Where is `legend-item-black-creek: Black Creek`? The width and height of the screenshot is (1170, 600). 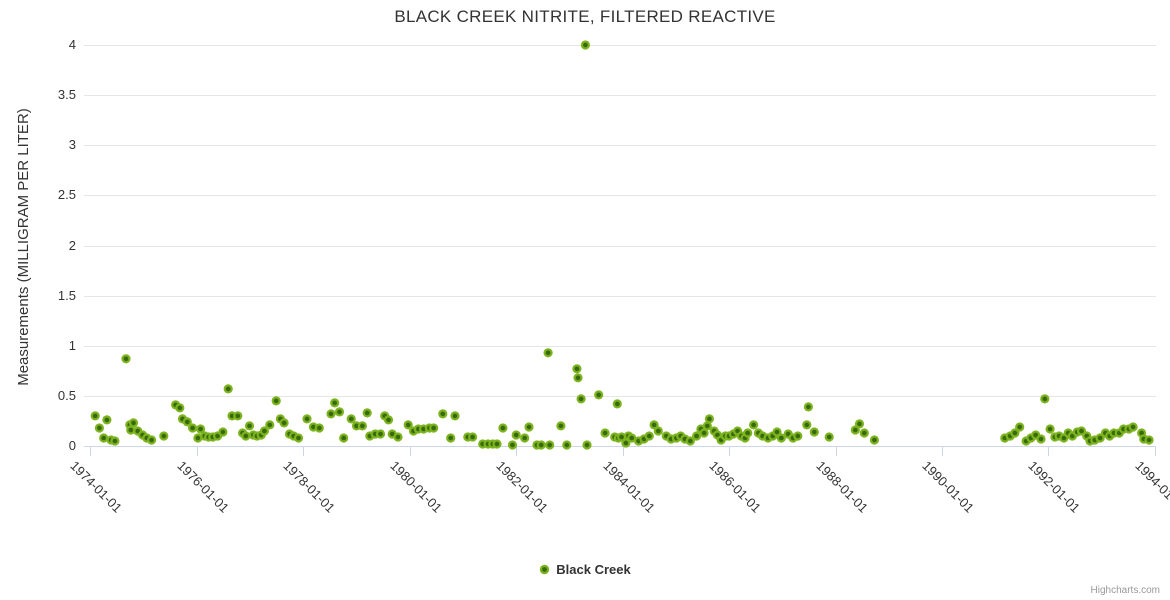 legend-item-black-creek: Black Creek is located at coordinates (585, 569).